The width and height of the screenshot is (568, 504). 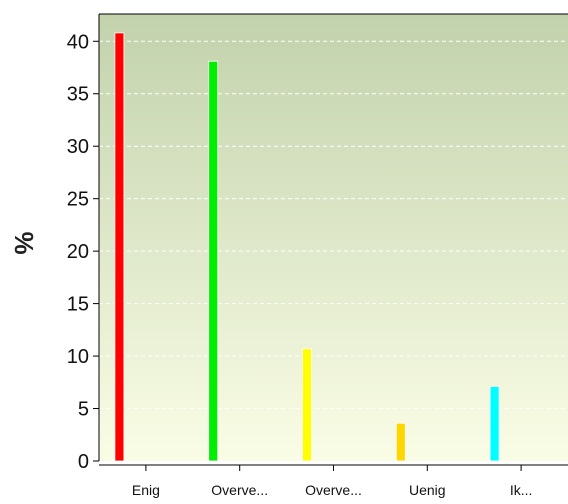 What do you see at coordinates (83, 462) in the screenshot?
I see `y-tick-label: 0` at bounding box center [83, 462].